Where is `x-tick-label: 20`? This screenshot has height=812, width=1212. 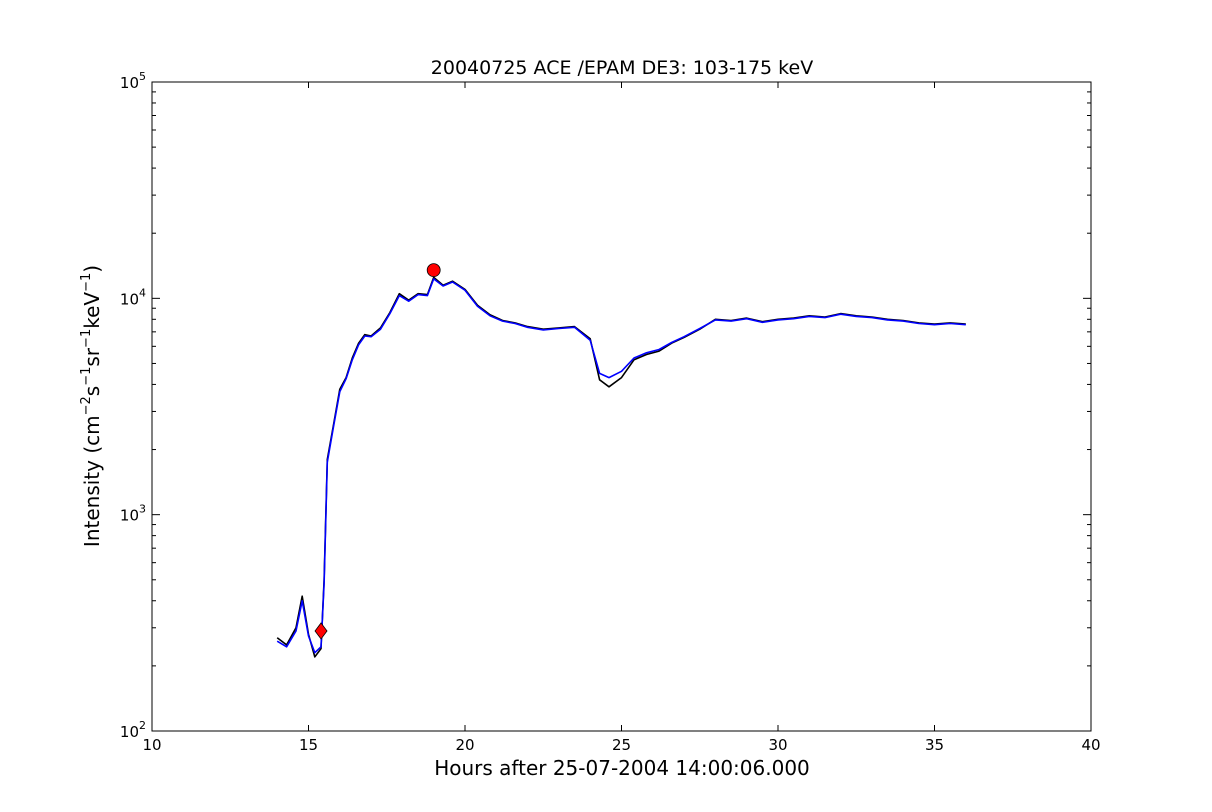
x-tick-label: 20 is located at coordinates (464, 745).